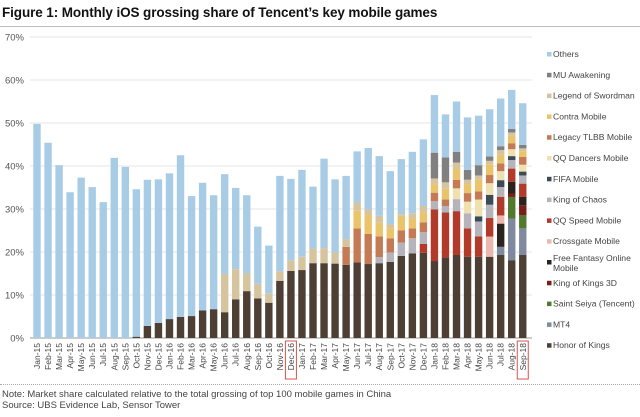 This screenshot has width=640, height=417. Describe the element at coordinates (335, 356) in the screenshot. I see `x-tick-label: Apr-17` at that location.